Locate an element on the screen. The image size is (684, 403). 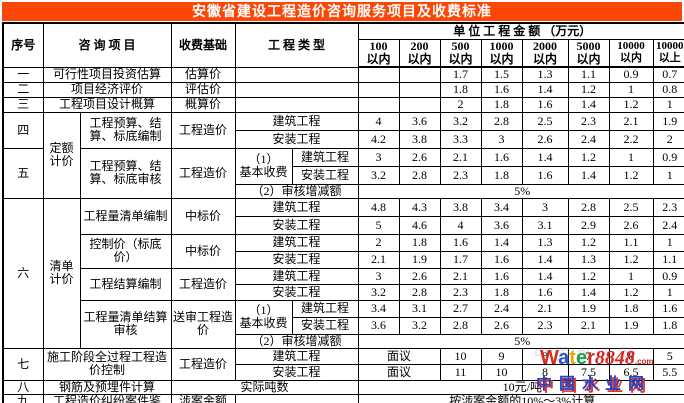
header-item: 咨 询 项 目 is located at coordinates (107, 45).